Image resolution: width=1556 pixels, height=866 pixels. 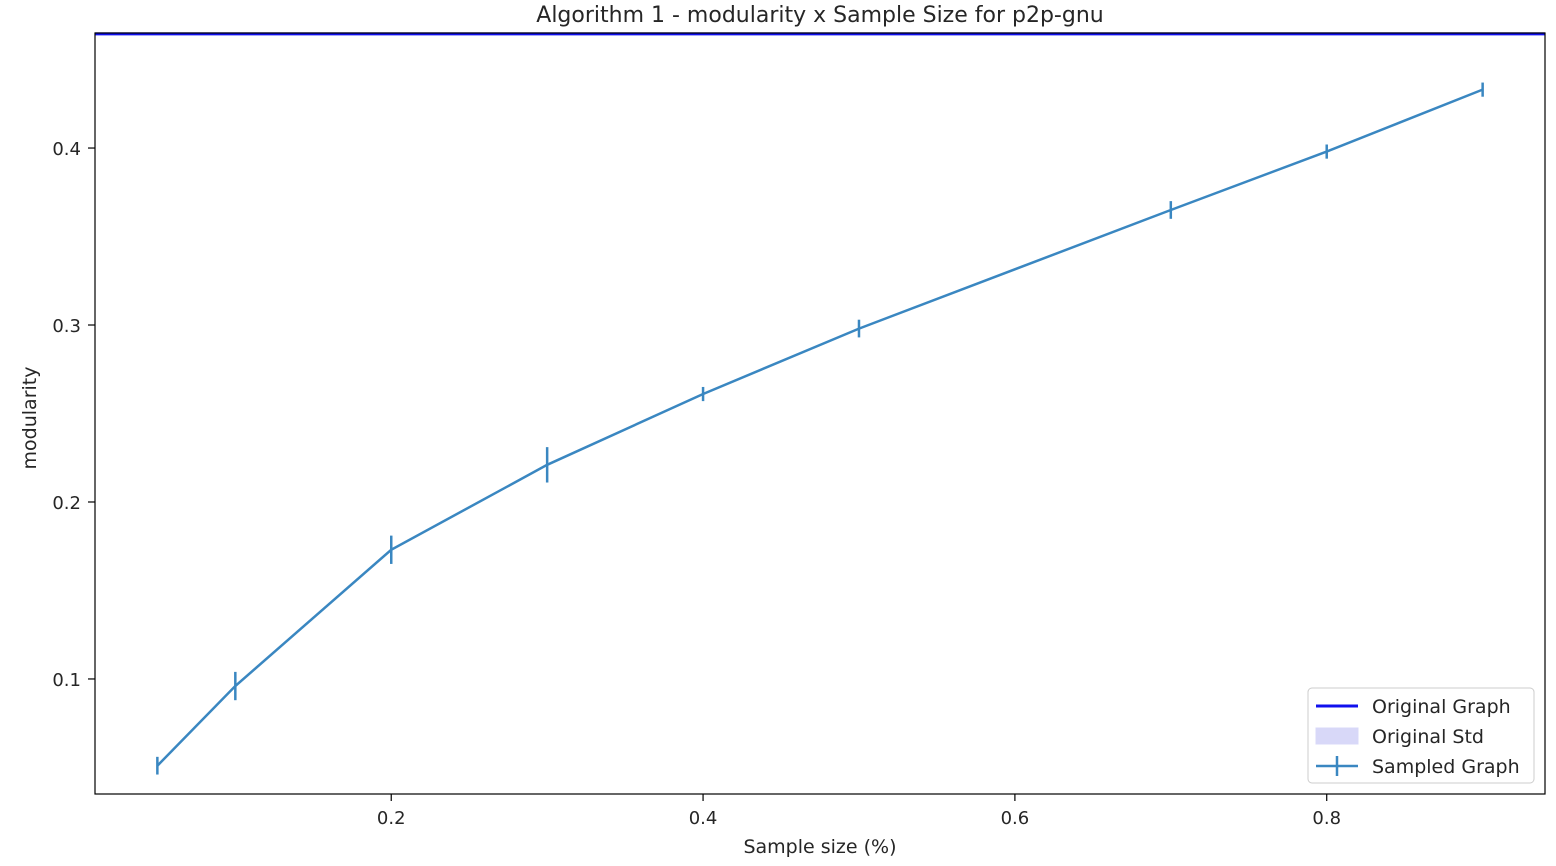 What do you see at coordinates (703, 818) in the screenshot?
I see `x-tick-label: 0.4` at bounding box center [703, 818].